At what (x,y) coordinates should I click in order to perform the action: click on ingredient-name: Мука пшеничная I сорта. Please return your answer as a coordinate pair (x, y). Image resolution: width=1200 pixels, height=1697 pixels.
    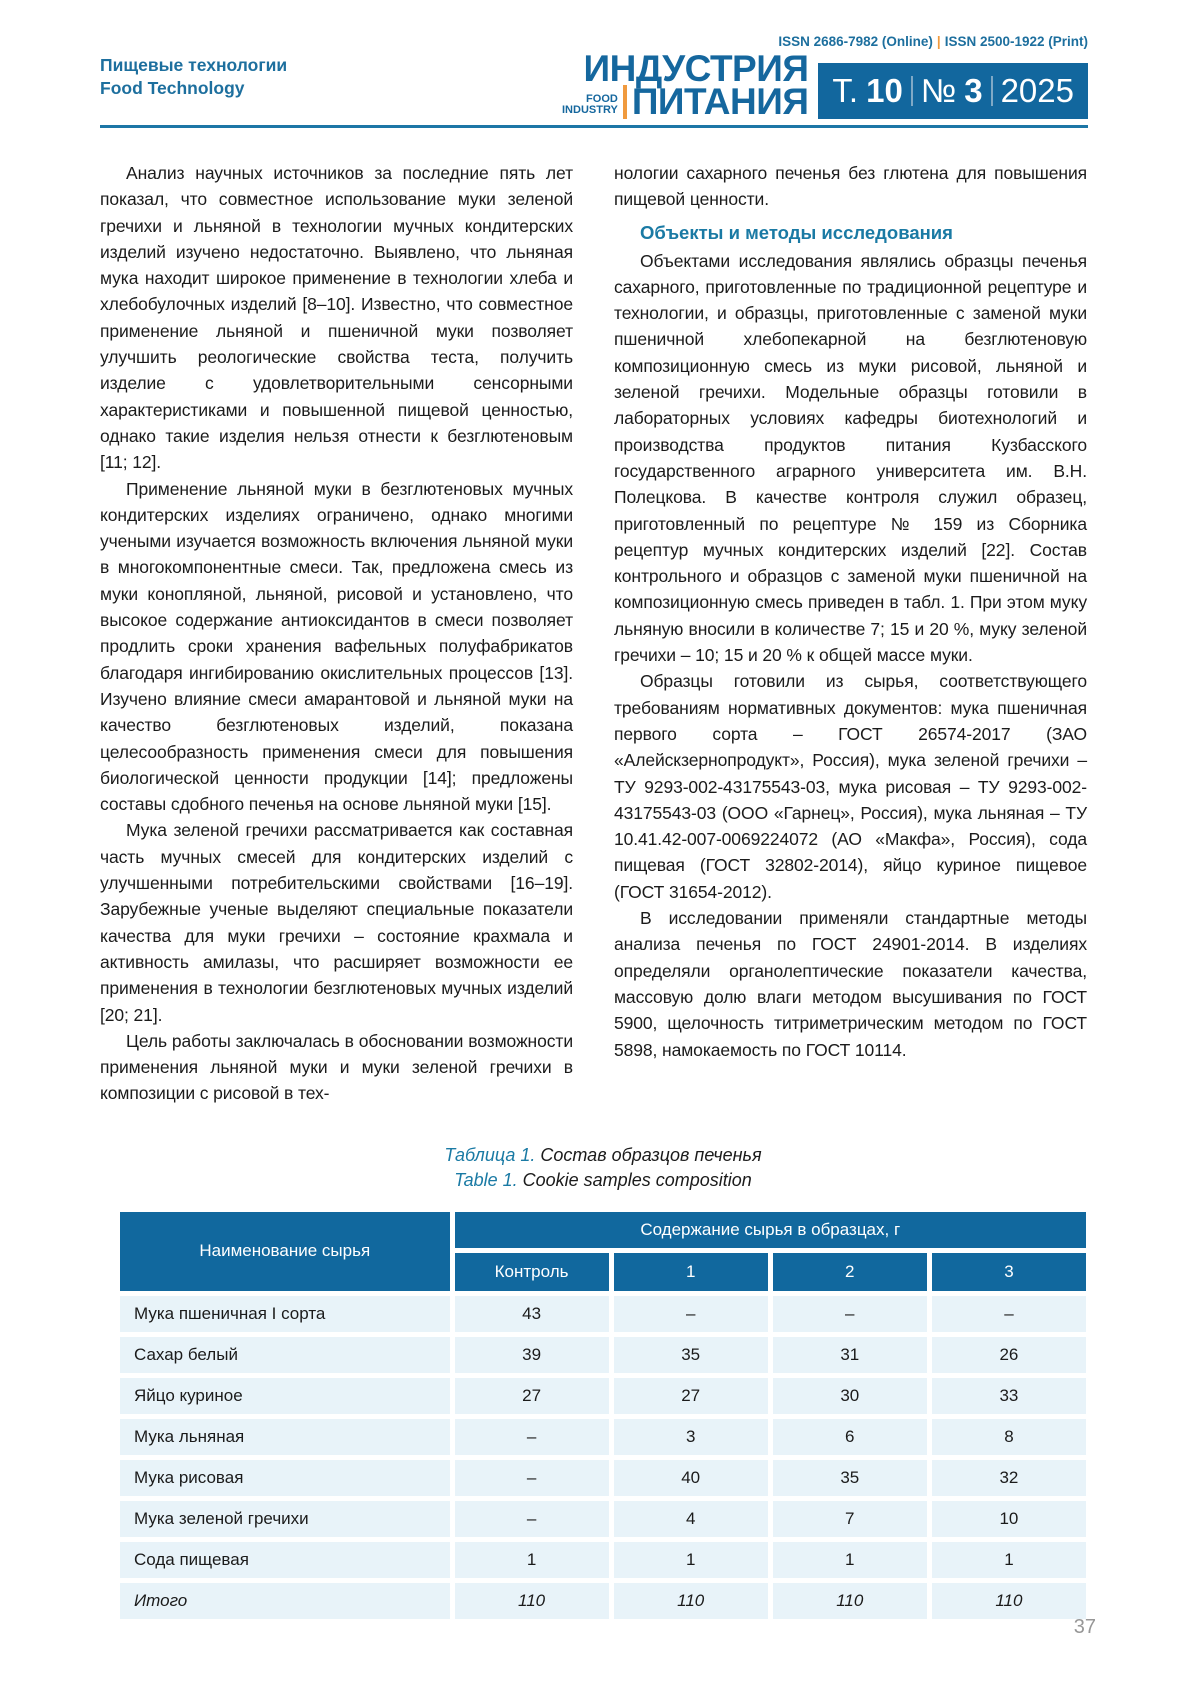
    Looking at the image, I should click on (285, 1313).